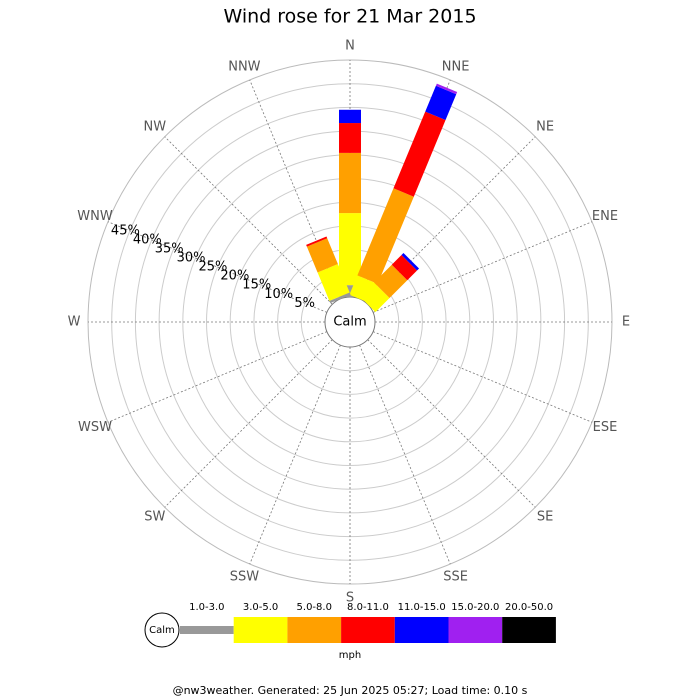  Describe the element at coordinates (95, 427) in the screenshot. I see `direction-label: WSW` at that location.